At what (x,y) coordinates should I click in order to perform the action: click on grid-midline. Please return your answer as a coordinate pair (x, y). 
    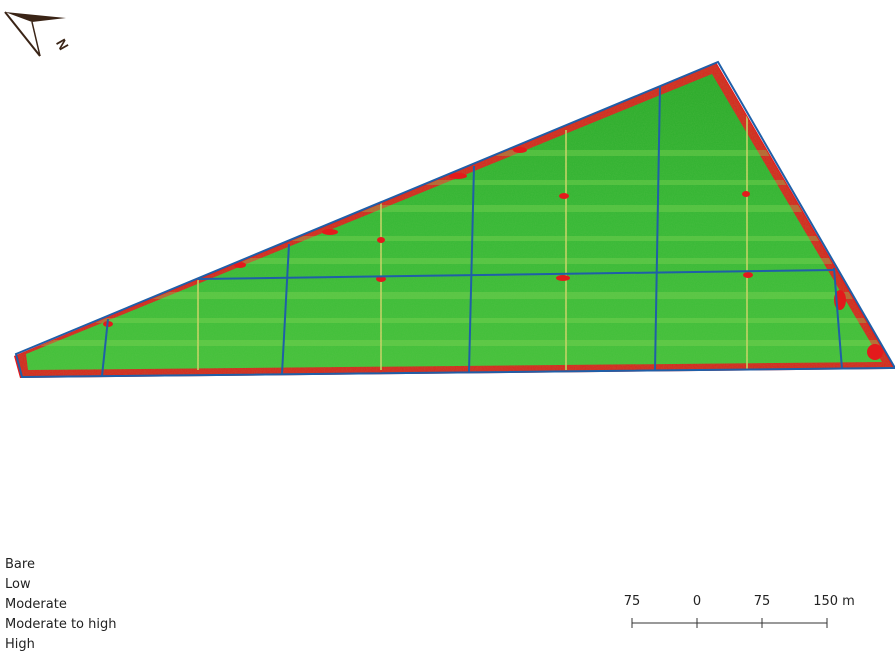
    Looking at the image, I should click on (516, 274).